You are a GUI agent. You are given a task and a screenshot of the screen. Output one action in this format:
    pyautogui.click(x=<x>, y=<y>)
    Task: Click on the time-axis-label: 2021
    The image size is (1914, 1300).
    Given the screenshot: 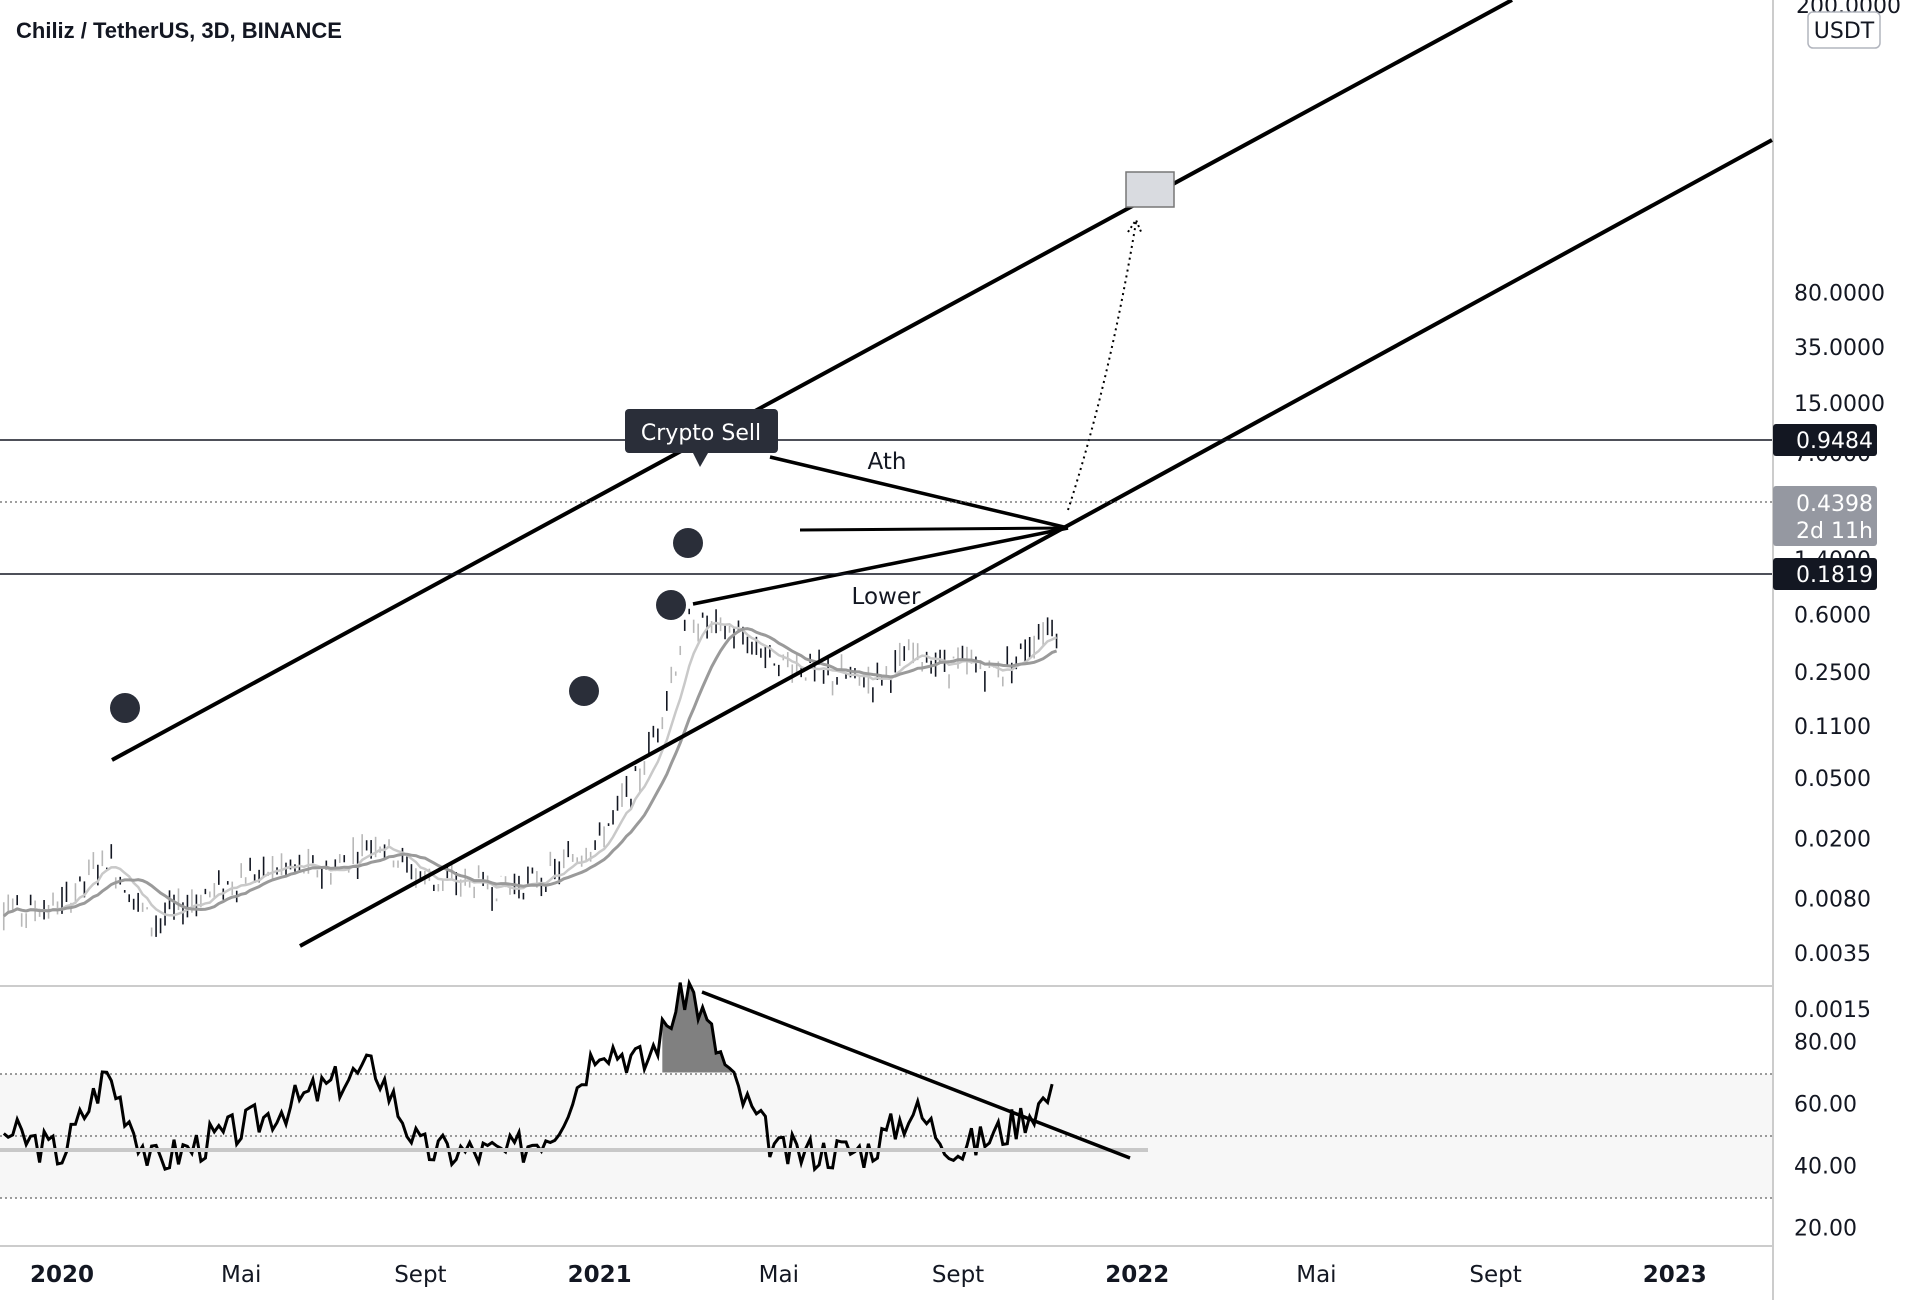 What is the action you would take?
    pyautogui.click(x=600, y=1275)
    